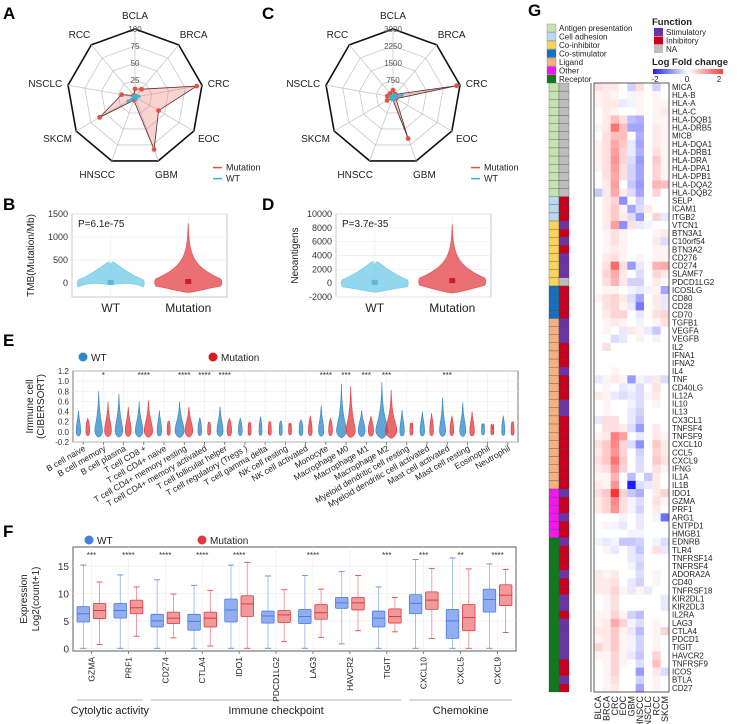  Describe the element at coordinates (665, 709) in the screenshot. I see `column-label-skcm: SKCM` at that location.